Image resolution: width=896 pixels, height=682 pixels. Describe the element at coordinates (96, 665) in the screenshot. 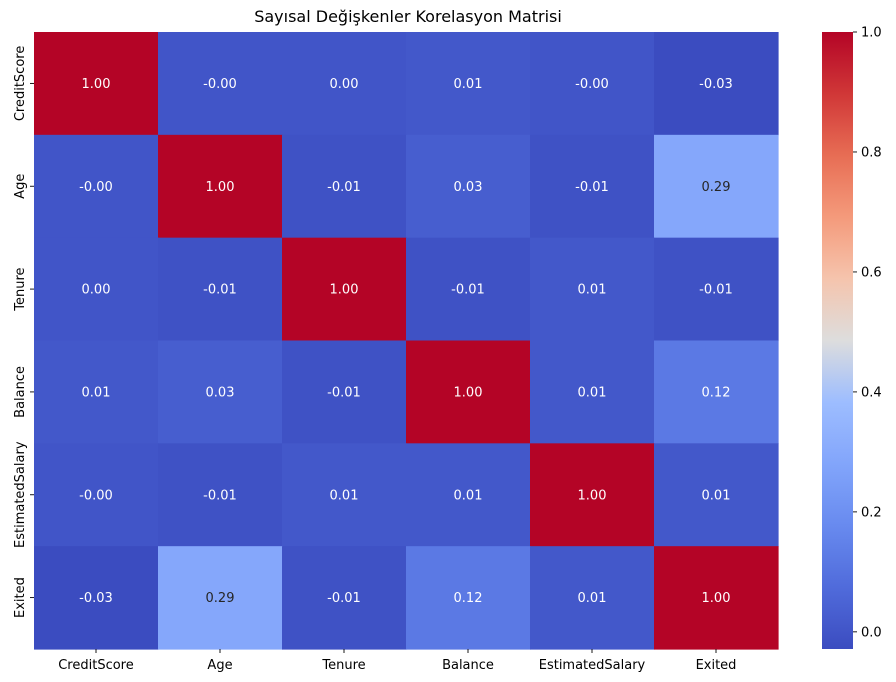

I see `x-tick-label: CreditScore` at that location.